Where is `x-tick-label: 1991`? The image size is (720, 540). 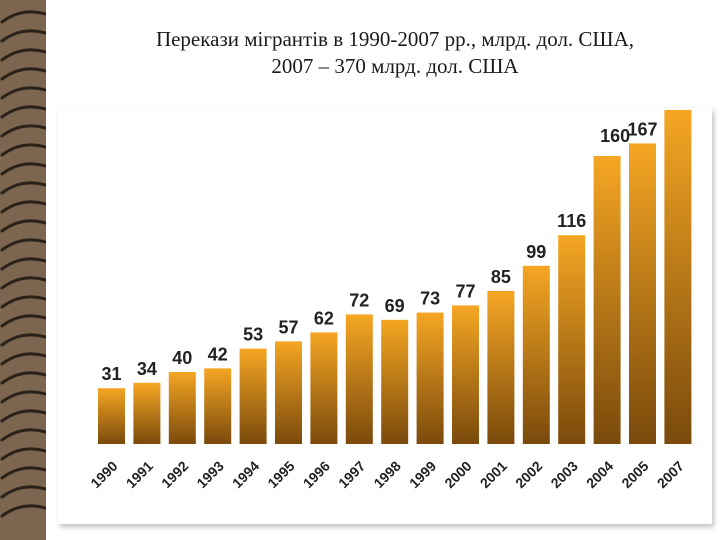
x-tick-label: 1991 is located at coordinates (139, 474).